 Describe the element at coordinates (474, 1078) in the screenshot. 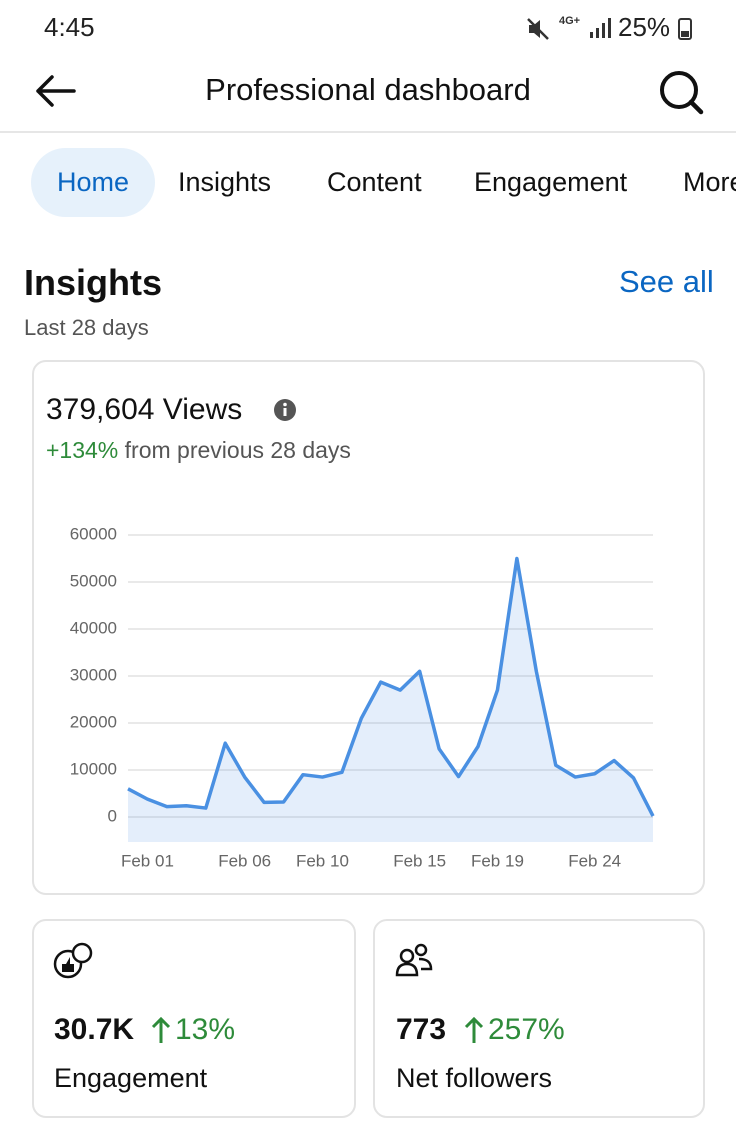

I see `stat-label: Net followers` at that location.